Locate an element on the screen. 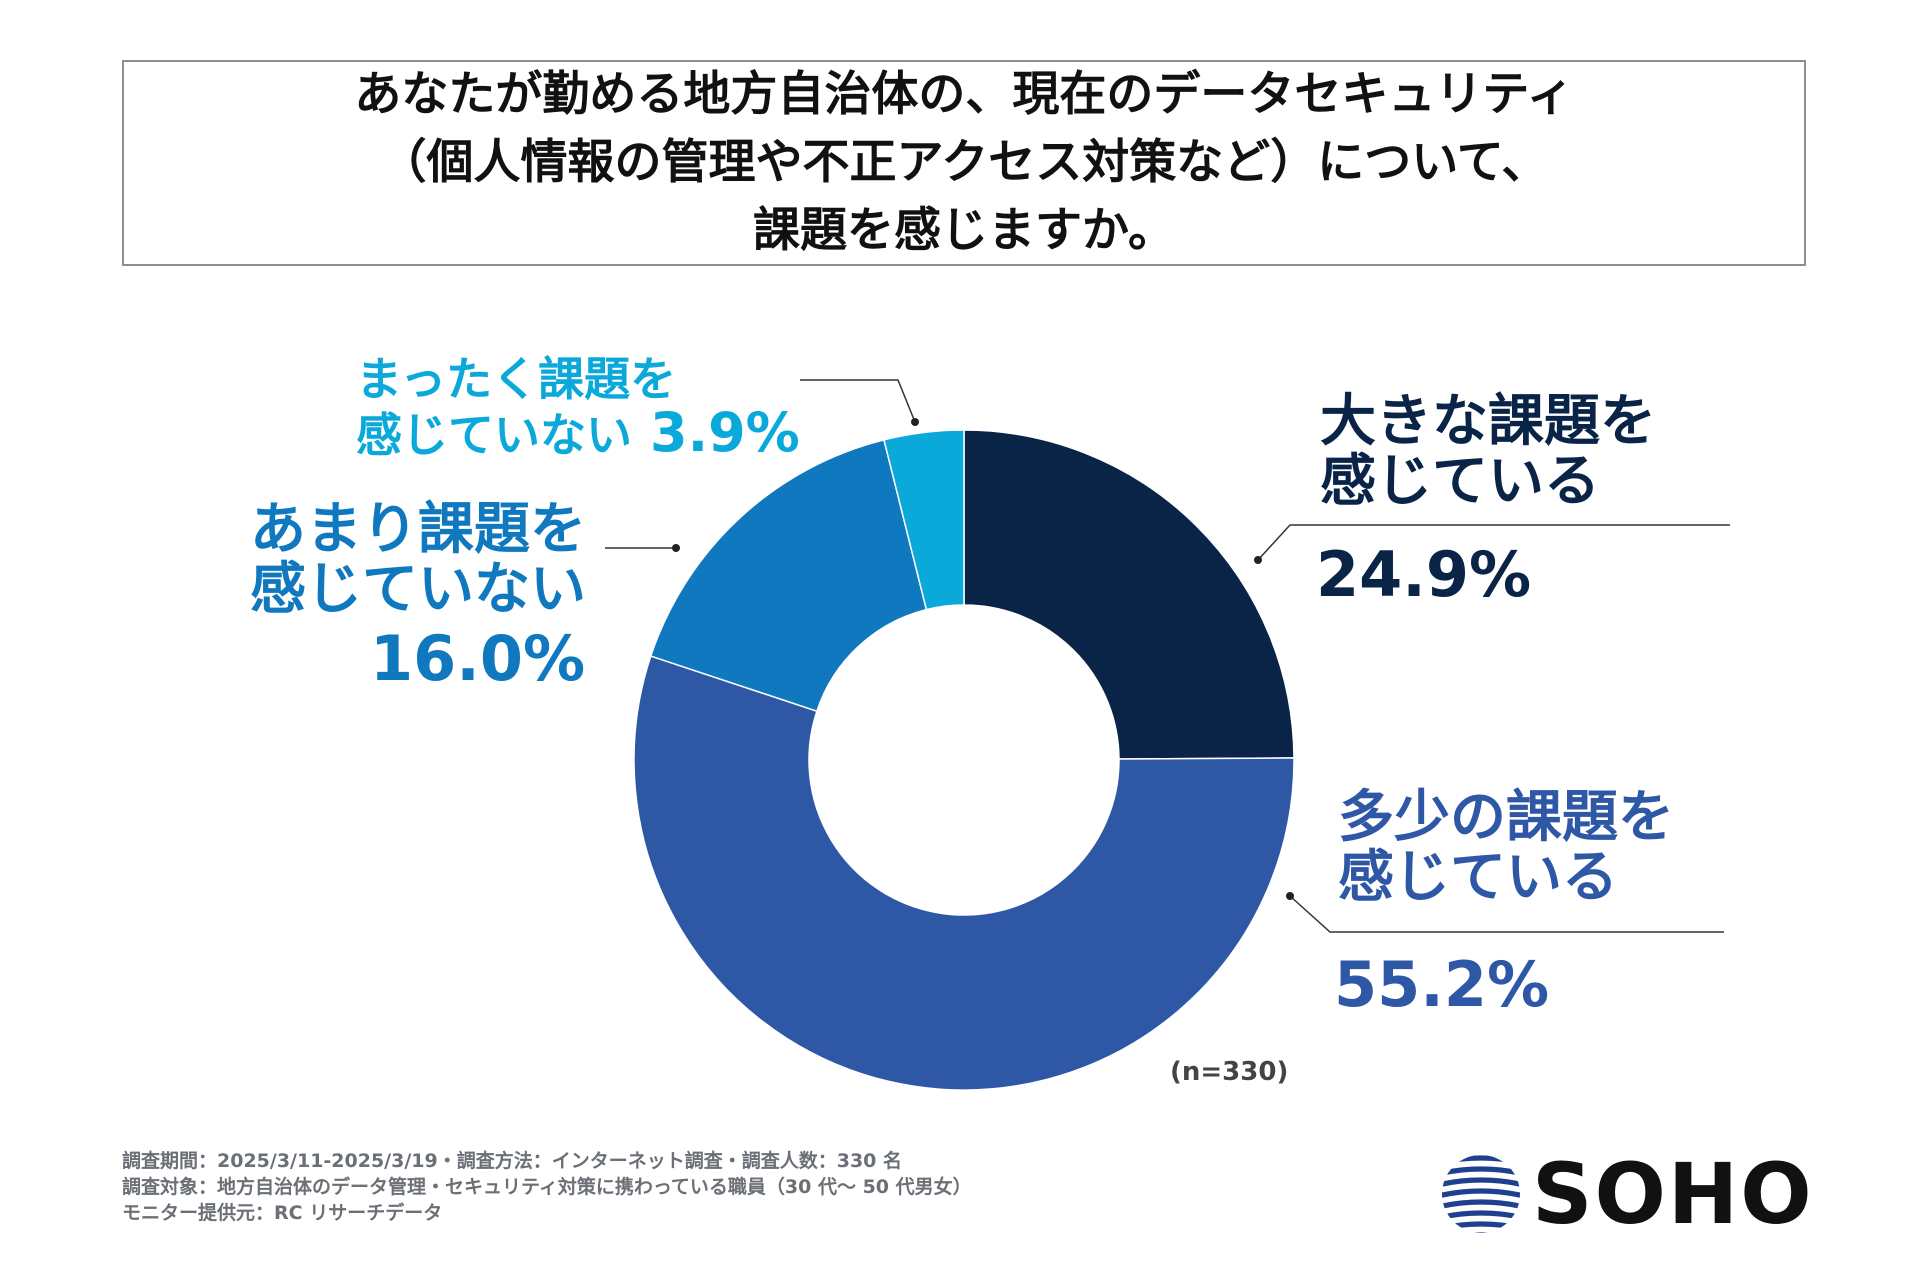 The image size is (1920, 1280). value-some: 55.2% is located at coordinates (1442, 984).